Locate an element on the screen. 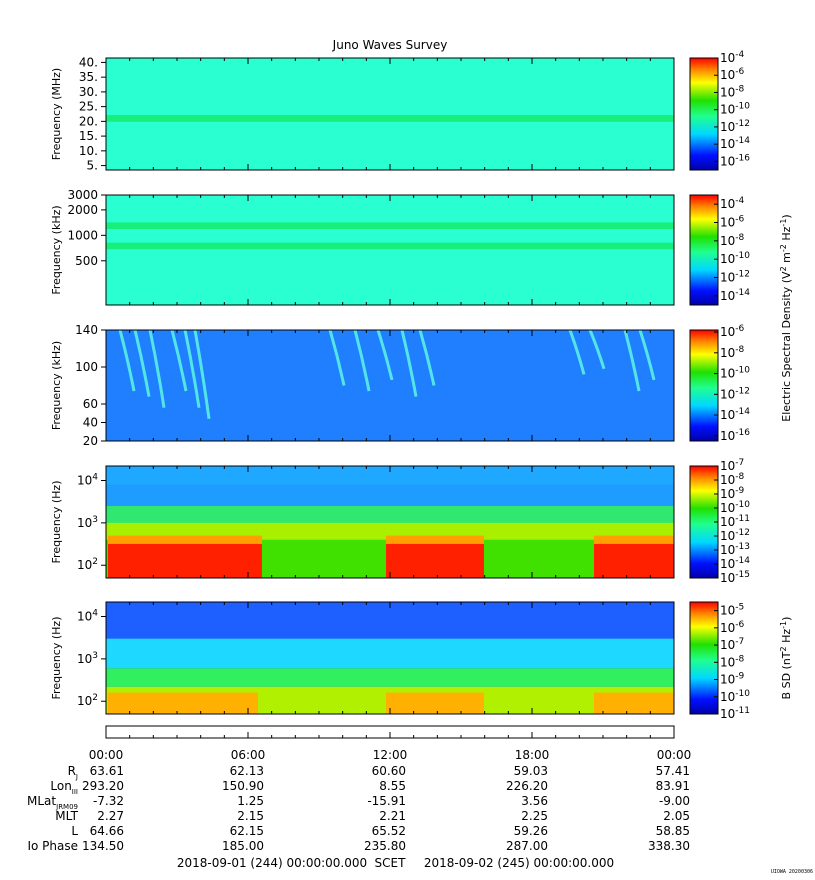  ephemeris-value: 134.50 is located at coordinates (103, 846).